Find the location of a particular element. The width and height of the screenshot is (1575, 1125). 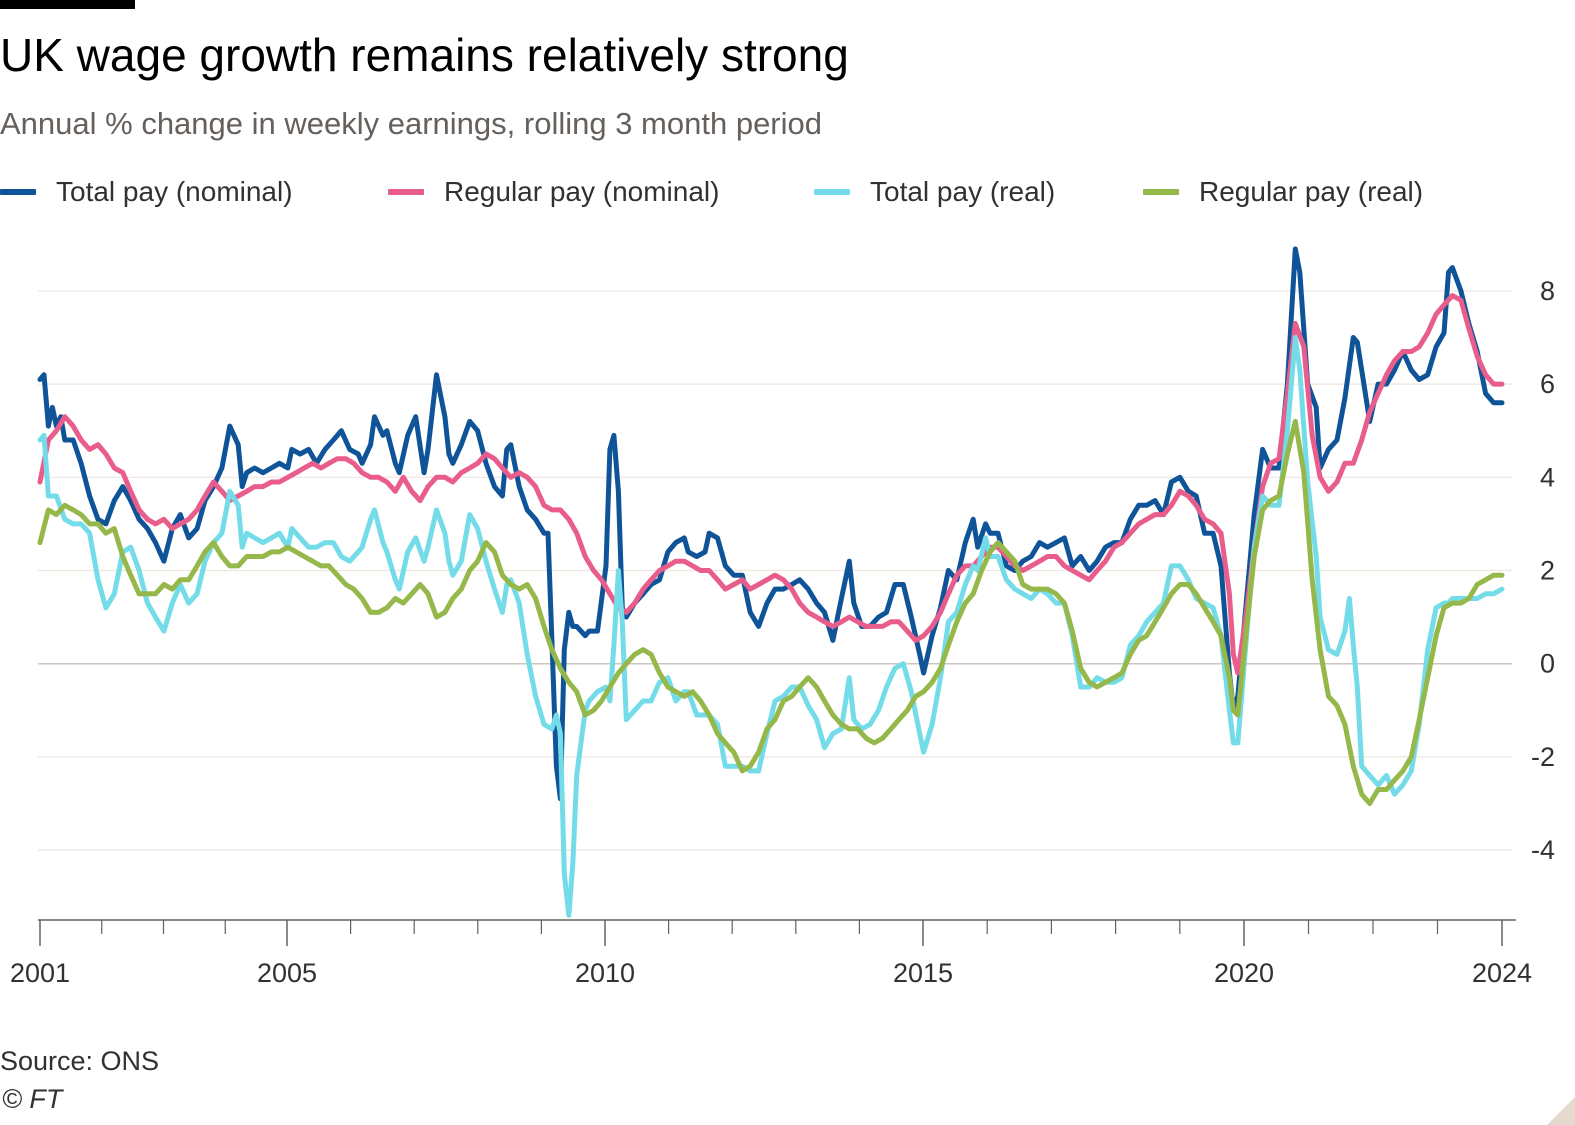

legend-label: Regular pay (nominal) is located at coordinates (582, 191).